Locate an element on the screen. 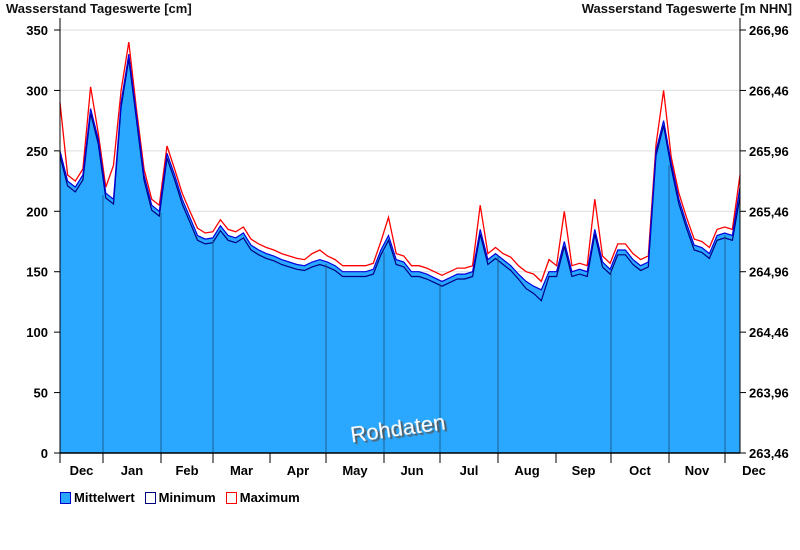 This screenshot has height=550, width=800. legend-label: Maximum is located at coordinates (269, 497).